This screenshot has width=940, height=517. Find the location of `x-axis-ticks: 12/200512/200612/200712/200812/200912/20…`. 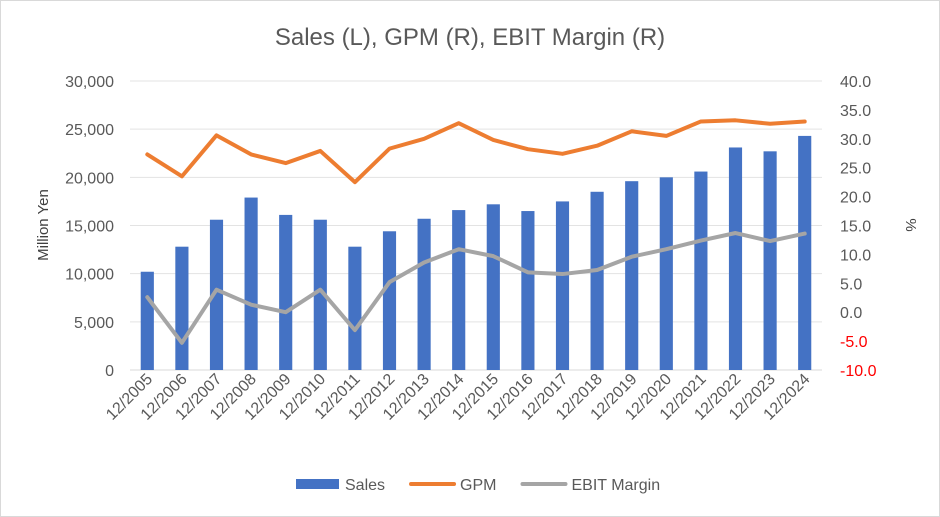

x-axis-ticks: 12/200512/200612/200712/200812/200912/20… is located at coordinates (458, 397).